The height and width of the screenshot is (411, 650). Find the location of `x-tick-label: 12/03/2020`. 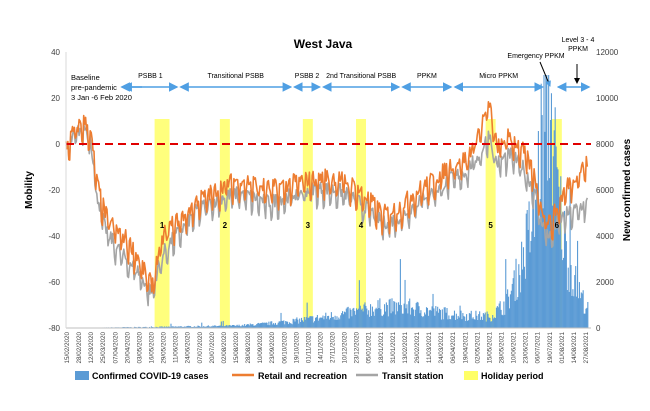

x-tick-label: 12/03/2020 is located at coordinates (91, 347).